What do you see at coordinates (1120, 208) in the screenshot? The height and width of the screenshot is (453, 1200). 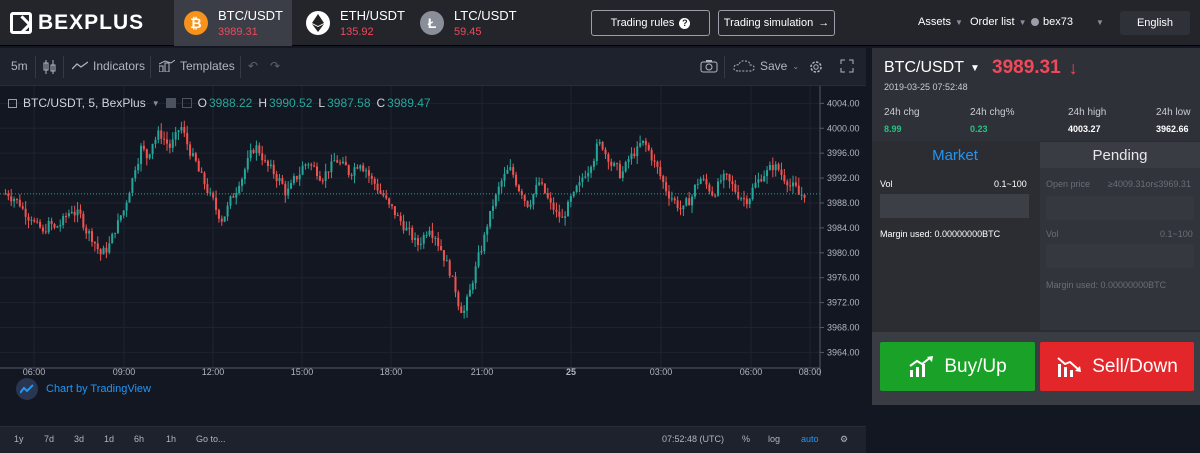 I see `open-price-input` at bounding box center [1120, 208].